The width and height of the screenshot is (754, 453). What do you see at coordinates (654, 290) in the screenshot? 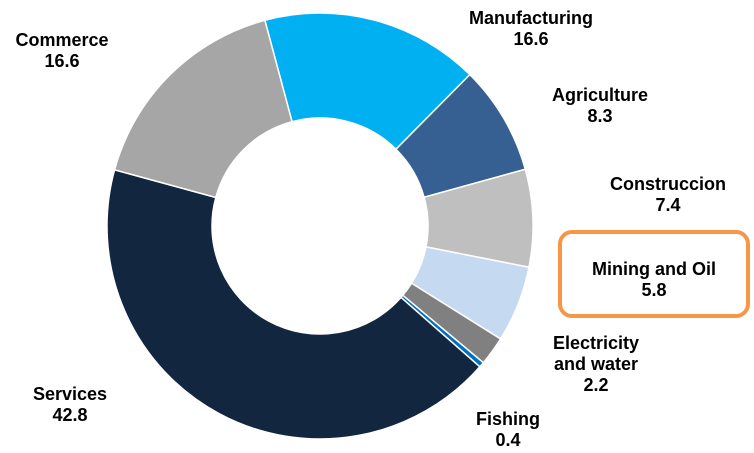
I see `label-mining-and-oil-value: 5.8` at bounding box center [654, 290].